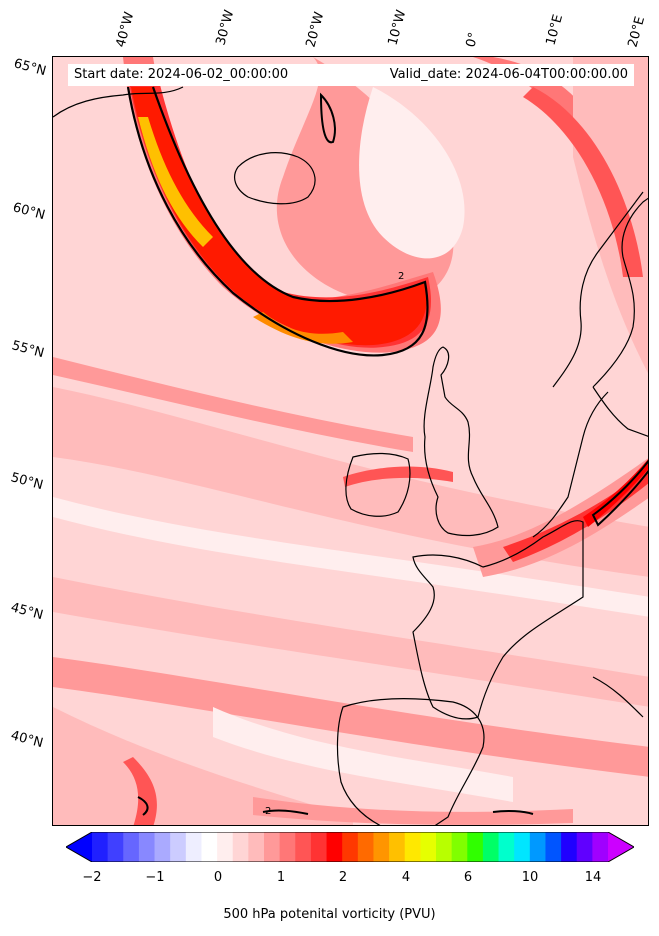 Image resolution: width=659 pixels, height=936 pixels. Describe the element at coordinates (406, 877) in the screenshot. I see `colorbar-tick: 4` at that location.